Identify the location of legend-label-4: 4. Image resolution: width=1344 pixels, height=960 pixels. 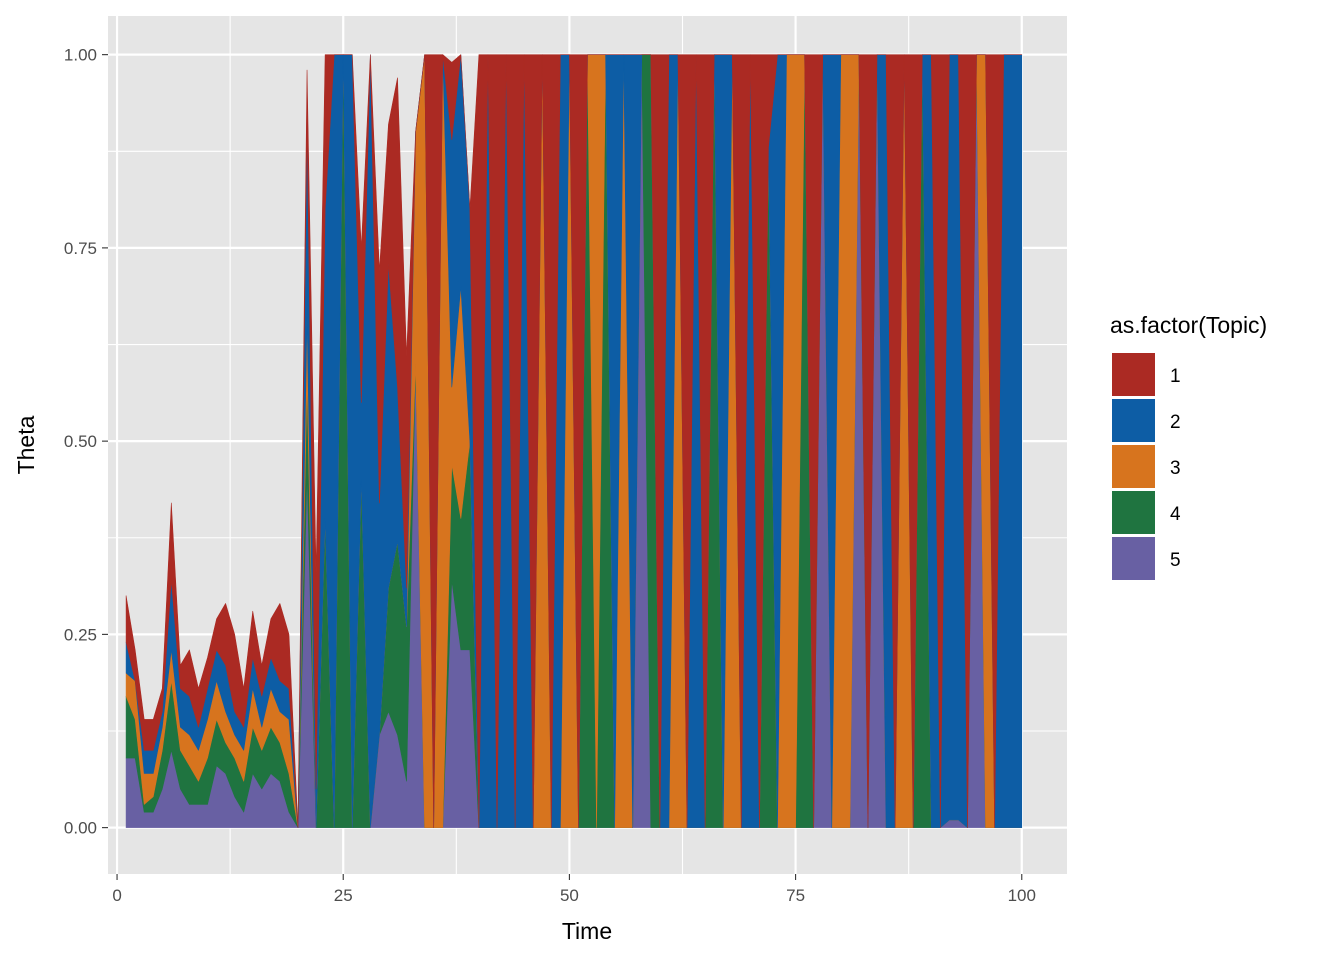
(1175, 514).